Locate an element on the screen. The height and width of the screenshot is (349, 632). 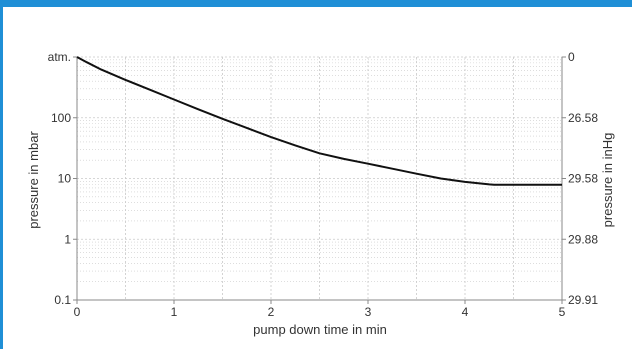
accent-left-bar is located at coordinates (1, 178).